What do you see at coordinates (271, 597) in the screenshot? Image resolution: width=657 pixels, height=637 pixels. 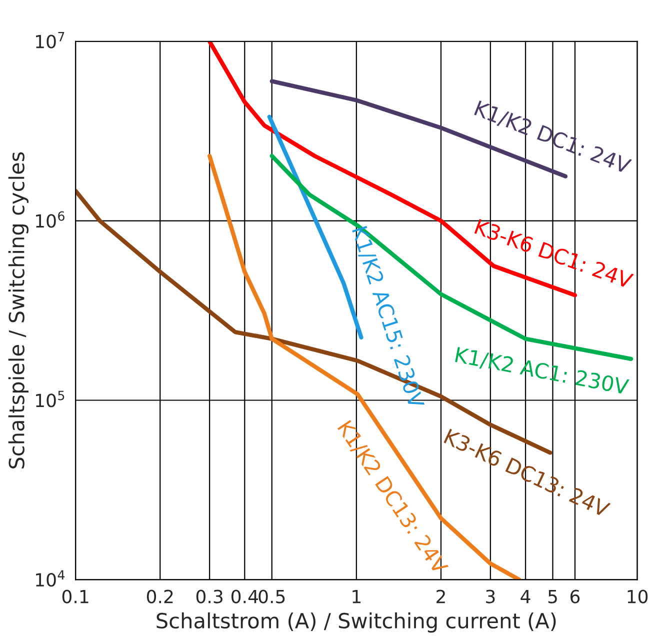 I see `x-tick-label: 0.5` at bounding box center [271, 597].